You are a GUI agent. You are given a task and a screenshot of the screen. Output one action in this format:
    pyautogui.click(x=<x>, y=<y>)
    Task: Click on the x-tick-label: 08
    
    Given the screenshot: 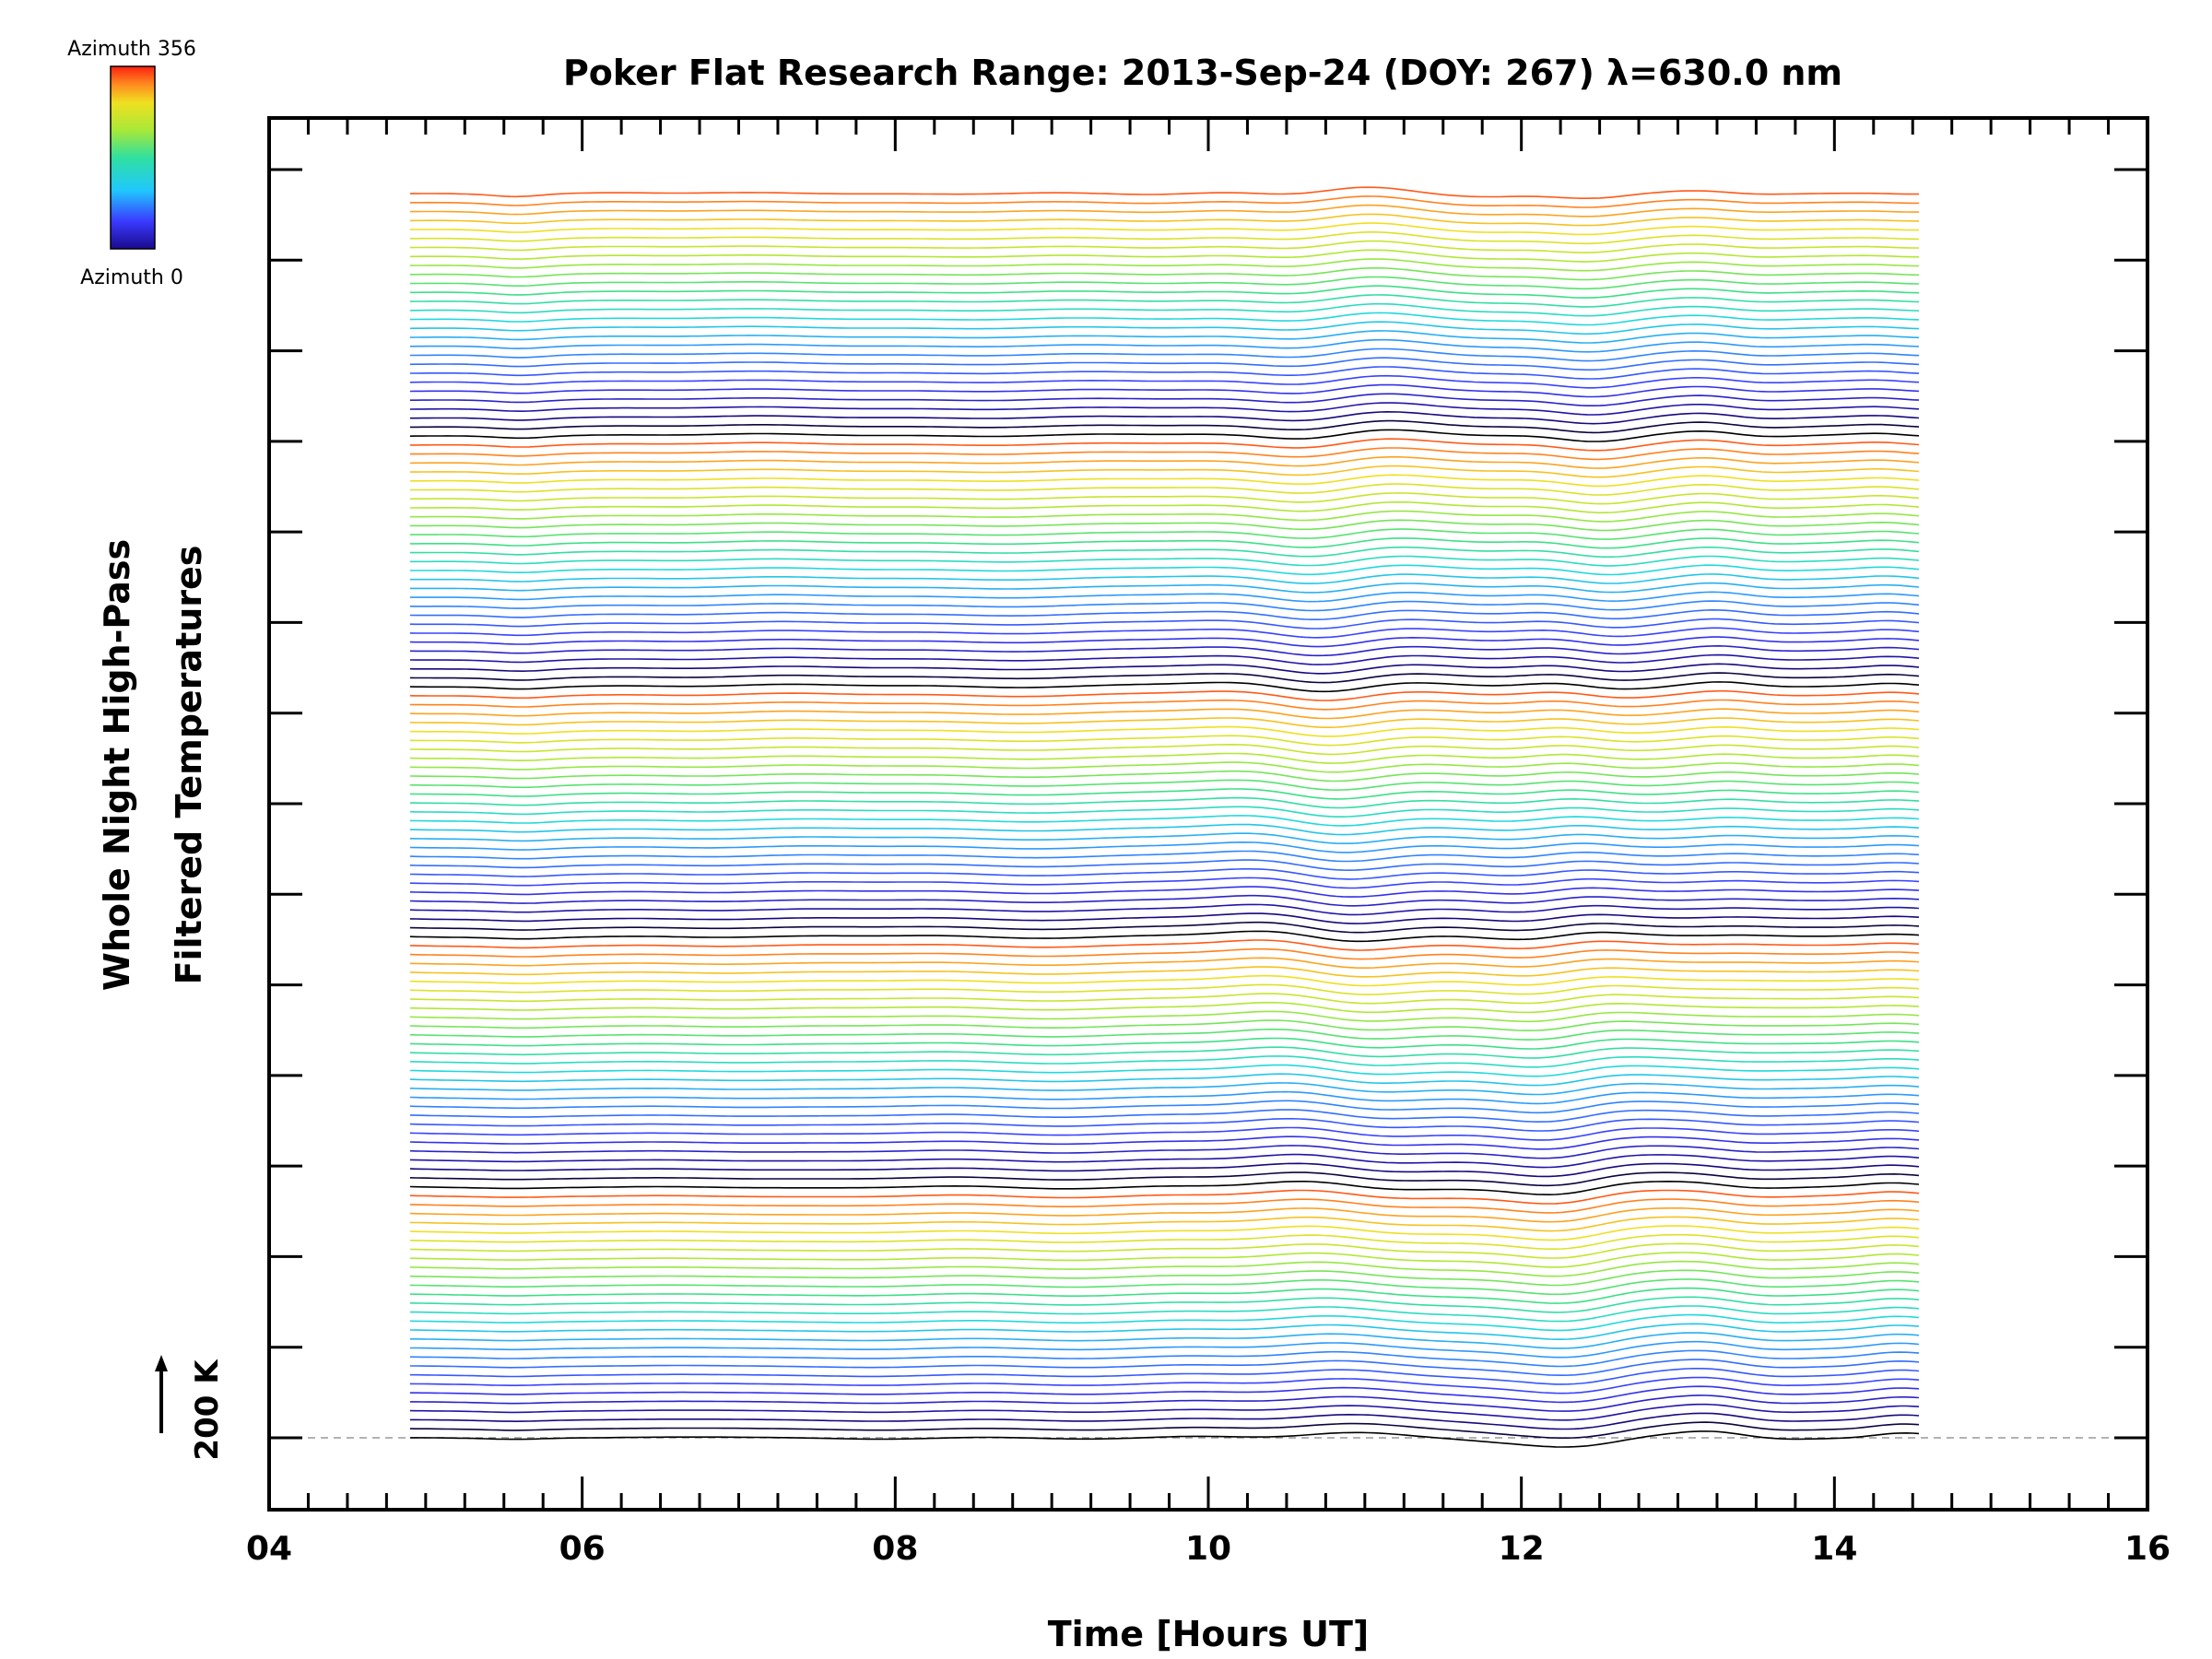 What is the action you would take?
    pyautogui.click(x=895, y=1549)
    